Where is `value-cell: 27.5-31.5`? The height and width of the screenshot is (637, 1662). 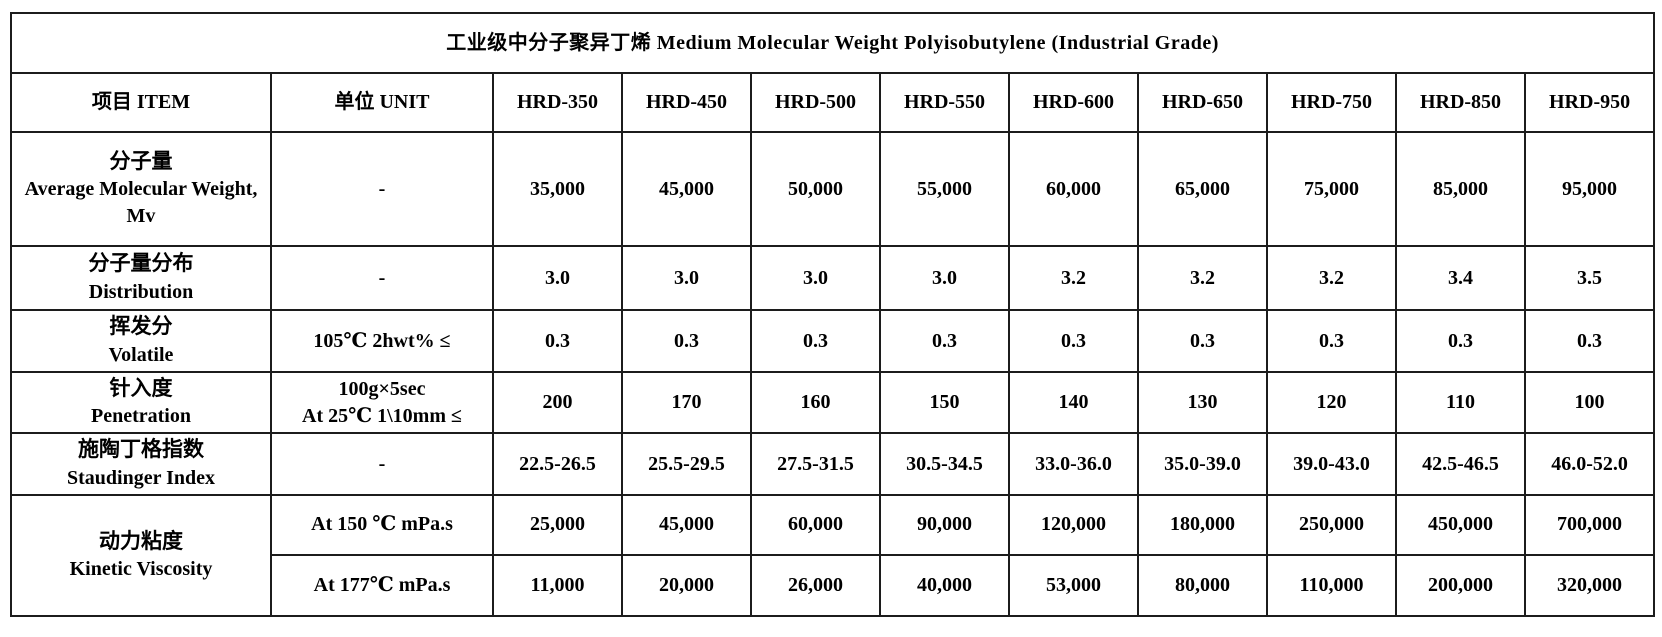
value-cell: 27.5-31.5 is located at coordinates (815, 464).